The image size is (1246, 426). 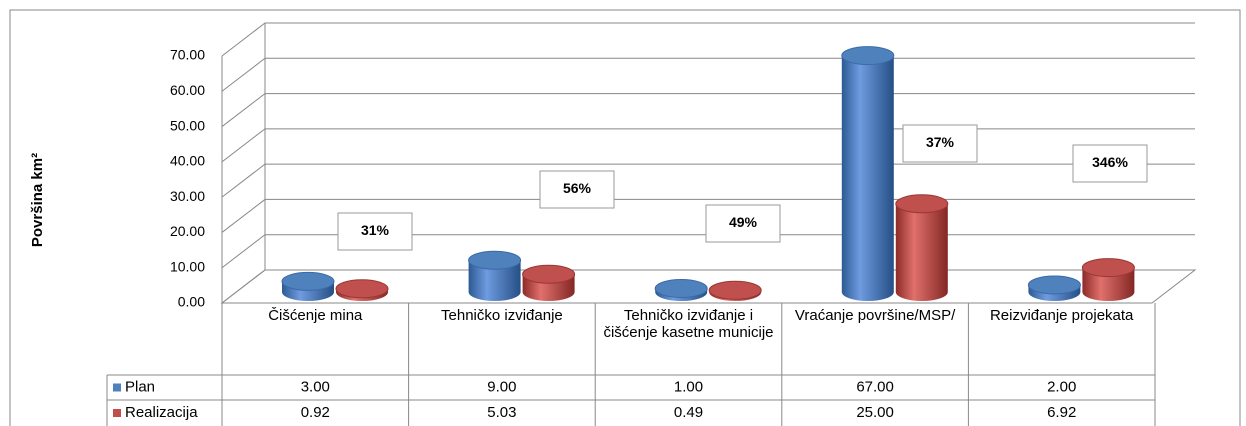 What do you see at coordinates (501, 412) in the screenshot?
I see `table-value: 5.03` at bounding box center [501, 412].